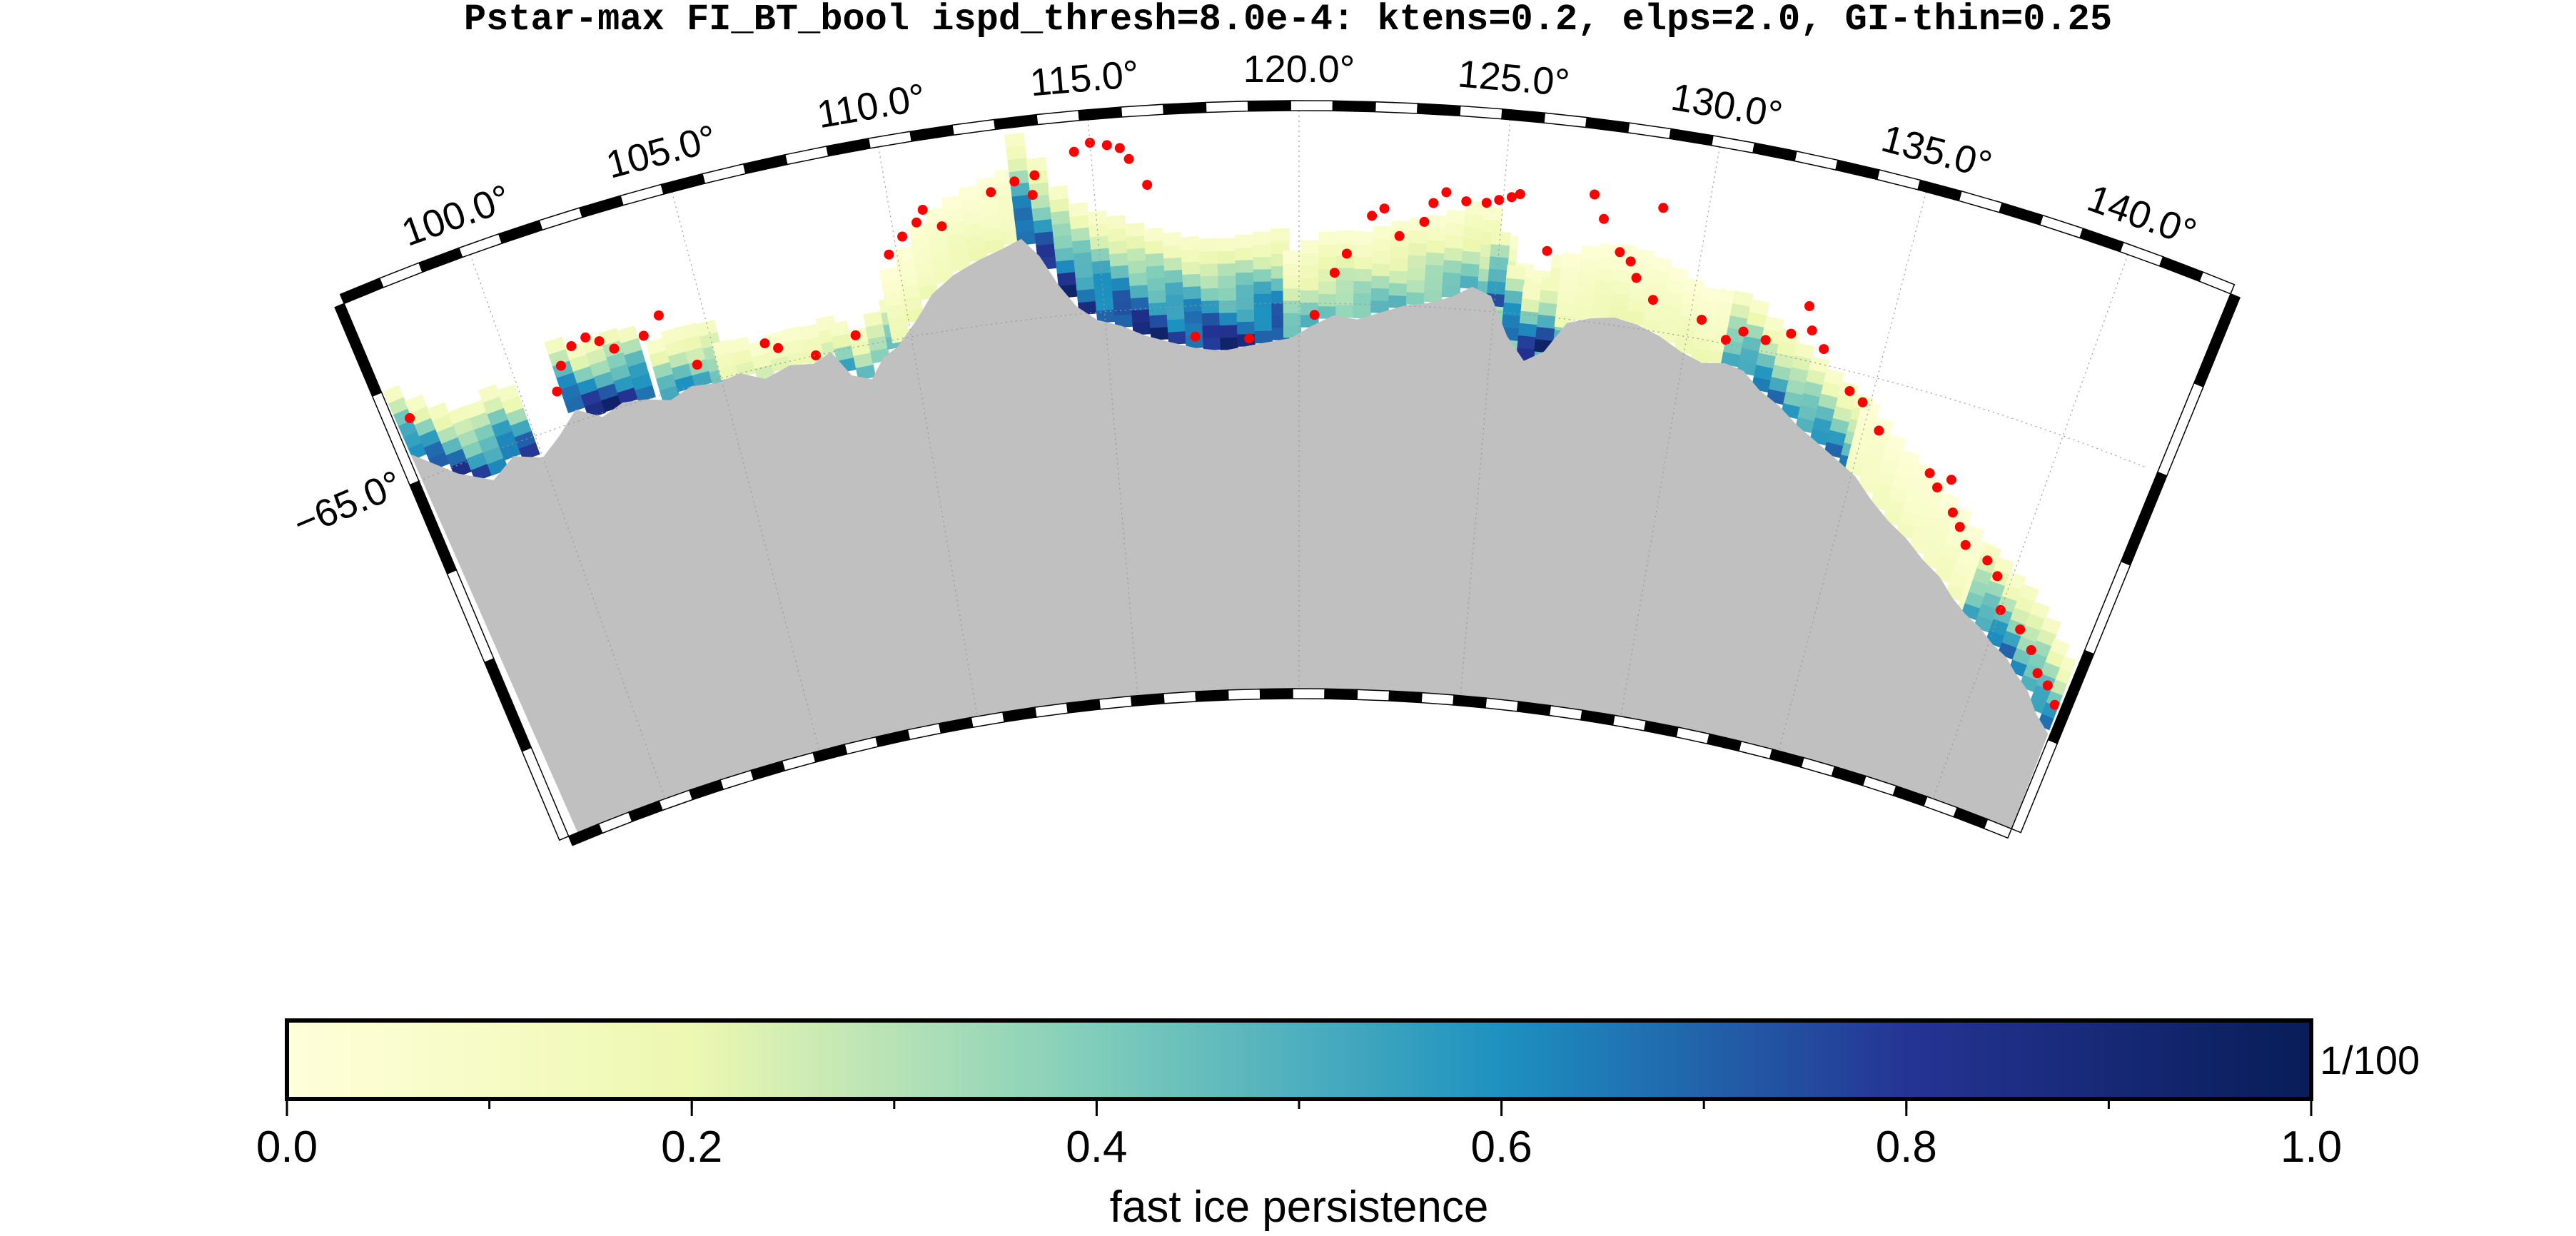 This screenshot has height=1236, width=2576. Describe the element at coordinates (568, 526) in the screenshot. I see `meridian-line` at that location.